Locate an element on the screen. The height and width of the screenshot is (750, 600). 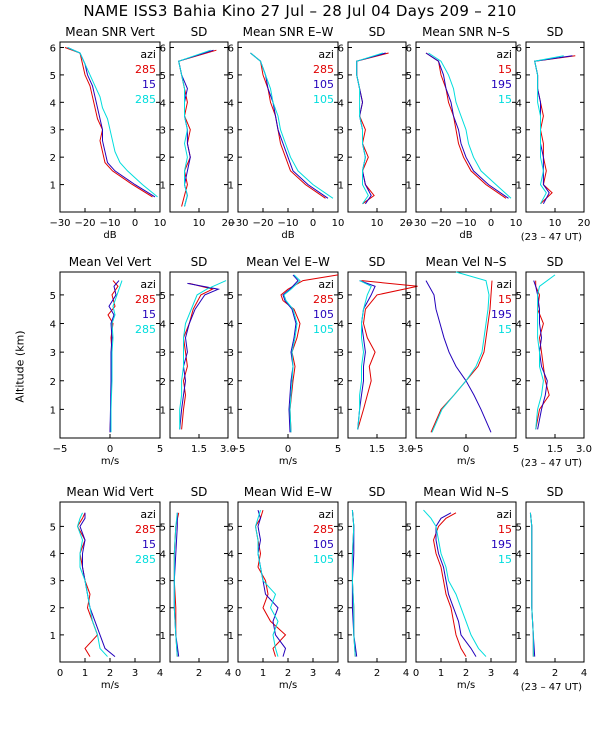
x-tick-label: 4 is located at coordinates (516, 673).